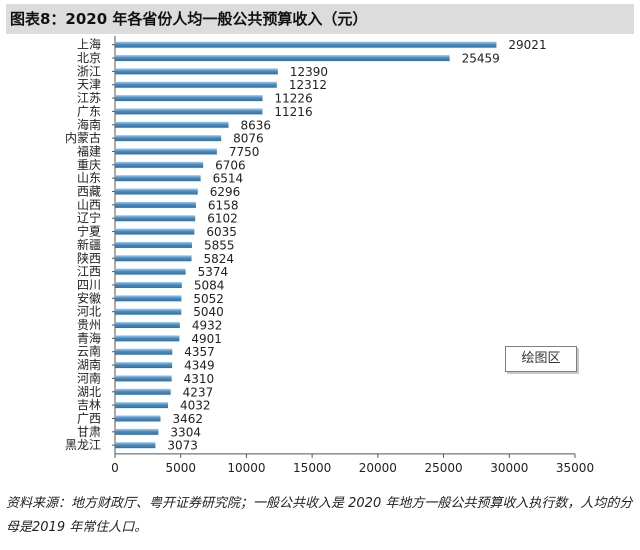  I want to click on data-label: 5084, so click(209, 285).